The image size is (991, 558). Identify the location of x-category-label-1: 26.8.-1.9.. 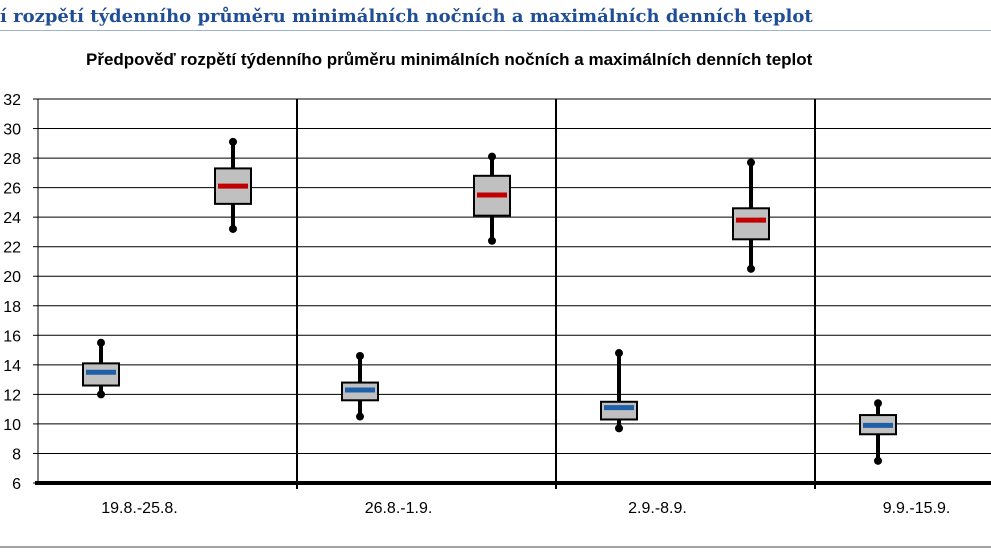
(399, 508).